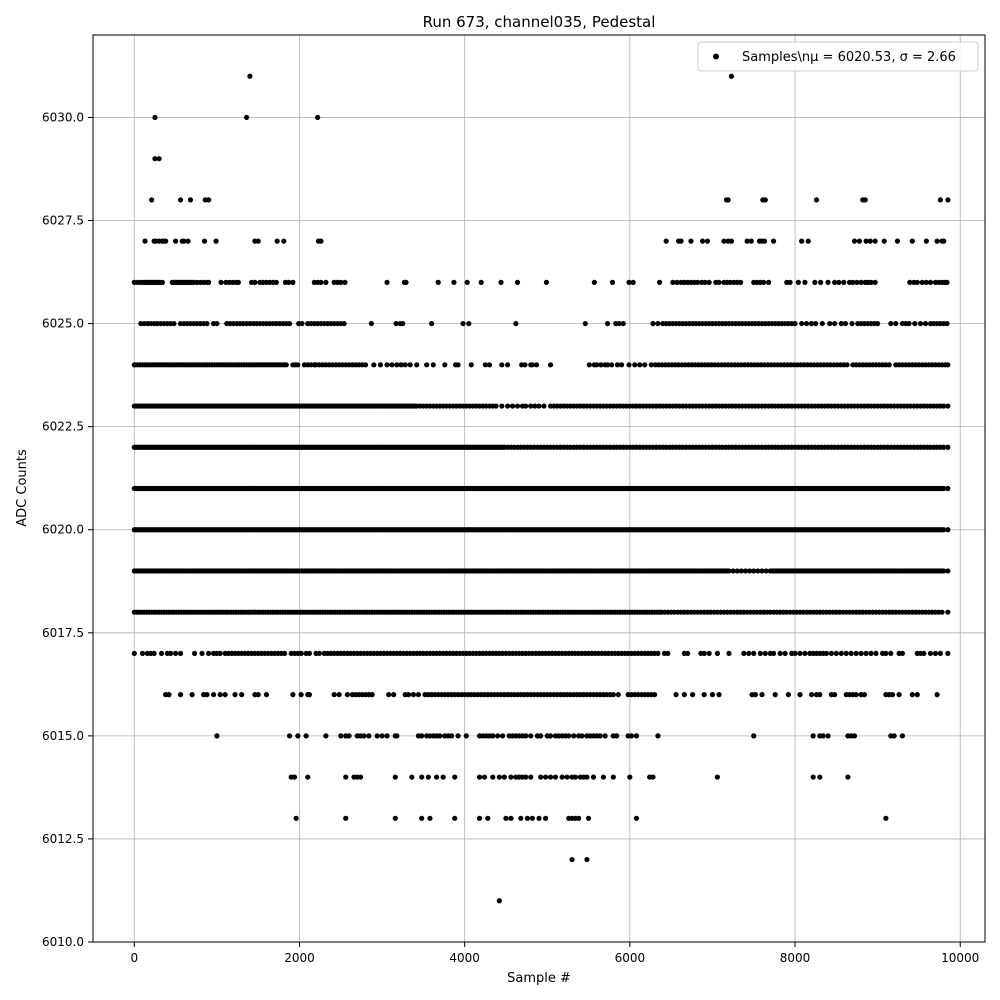 This screenshot has width=1000, height=1000. Describe the element at coordinates (960, 958) in the screenshot. I see `x-tick-label: 10000` at that location.